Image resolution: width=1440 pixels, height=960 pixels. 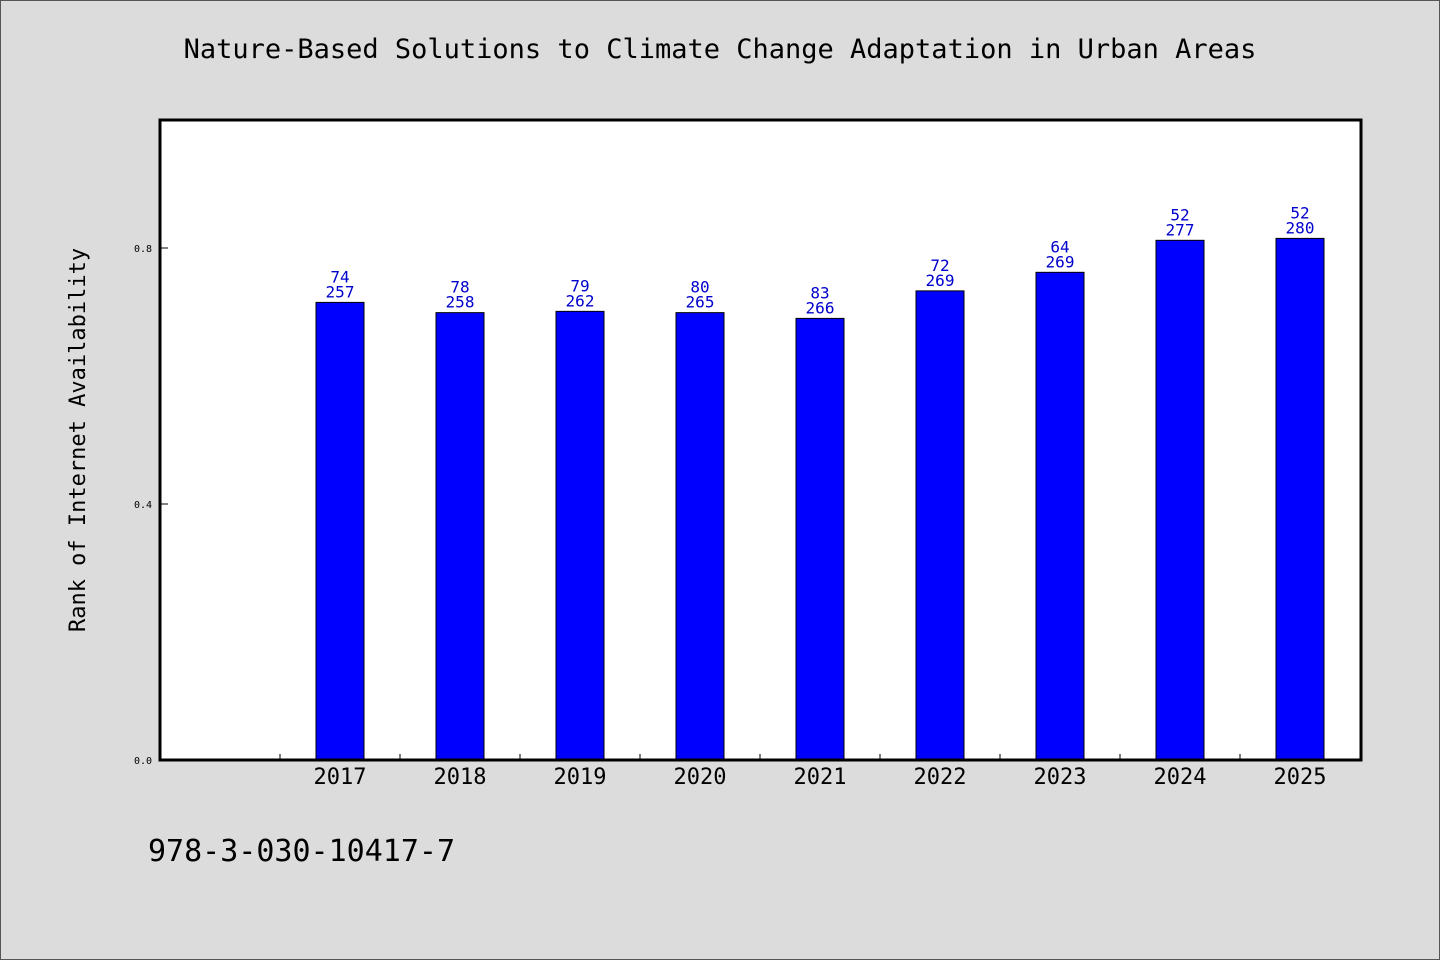 I want to click on data-label-bottom-2019: 262, so click(x=580, y=300).